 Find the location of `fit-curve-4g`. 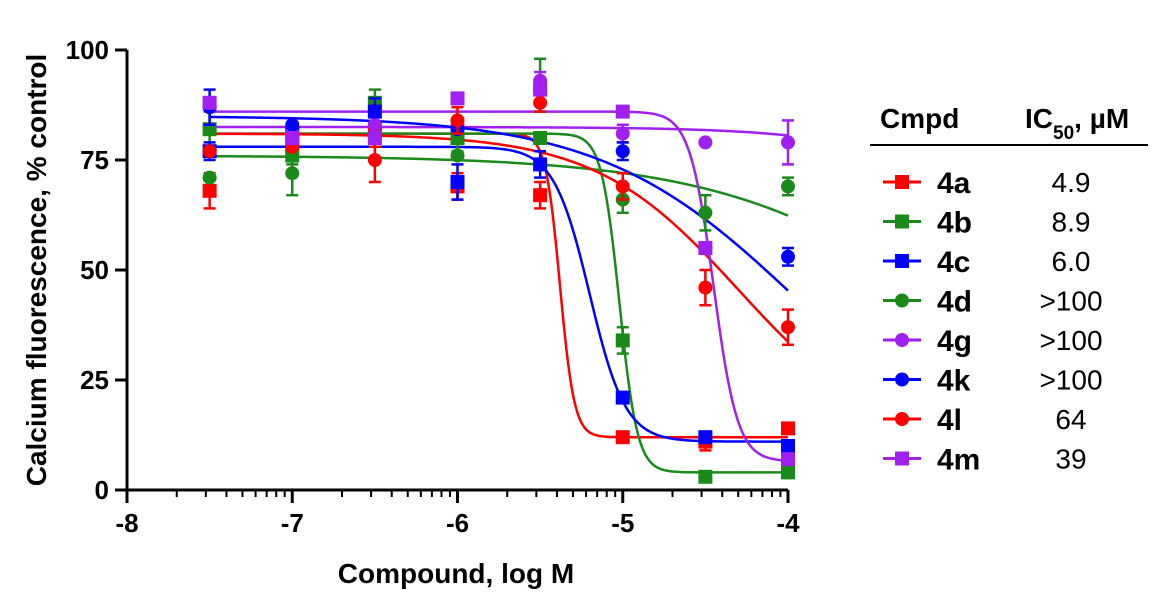

fit-curve-4g is located at coordinates (499, 131).